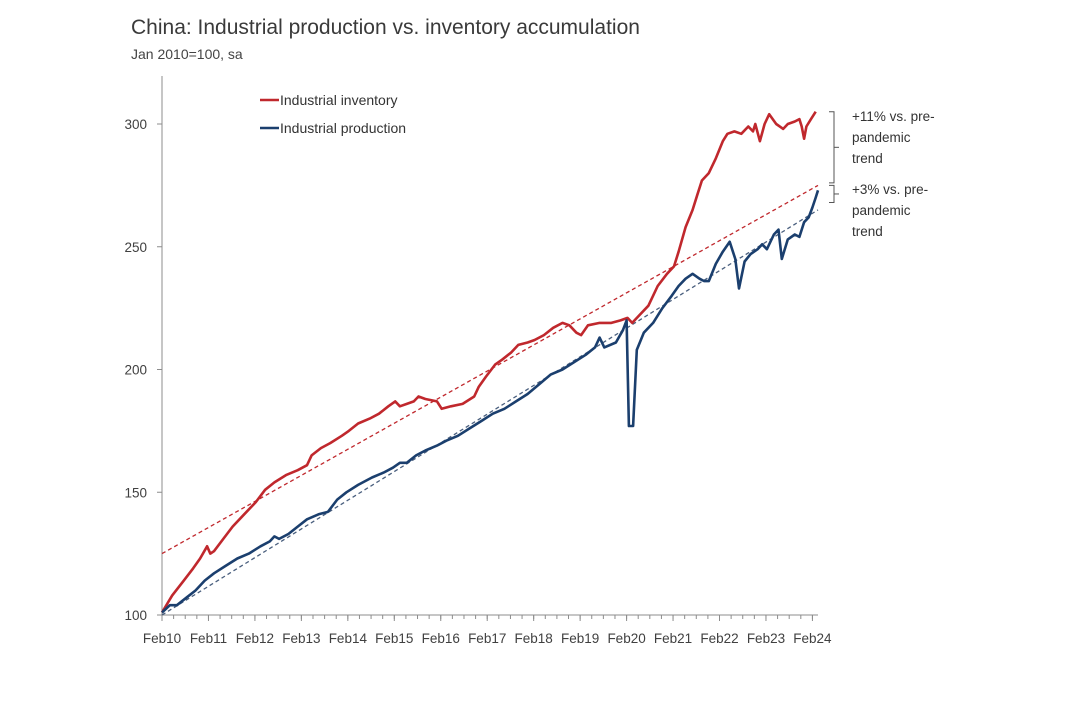 This screenshot has width=1080, height=726. Describe the element at coordinates (534, 638) in the screenshot. I see `x-tick-label: Feb18` at that location.